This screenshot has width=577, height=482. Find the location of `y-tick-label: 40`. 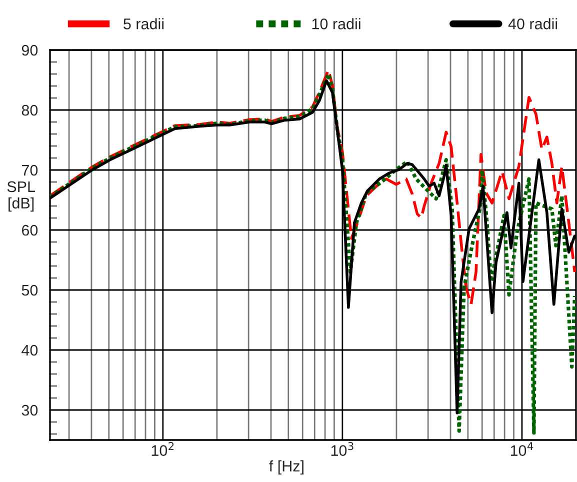

y-tick-label: 40 is located at coordinates (30, 350).